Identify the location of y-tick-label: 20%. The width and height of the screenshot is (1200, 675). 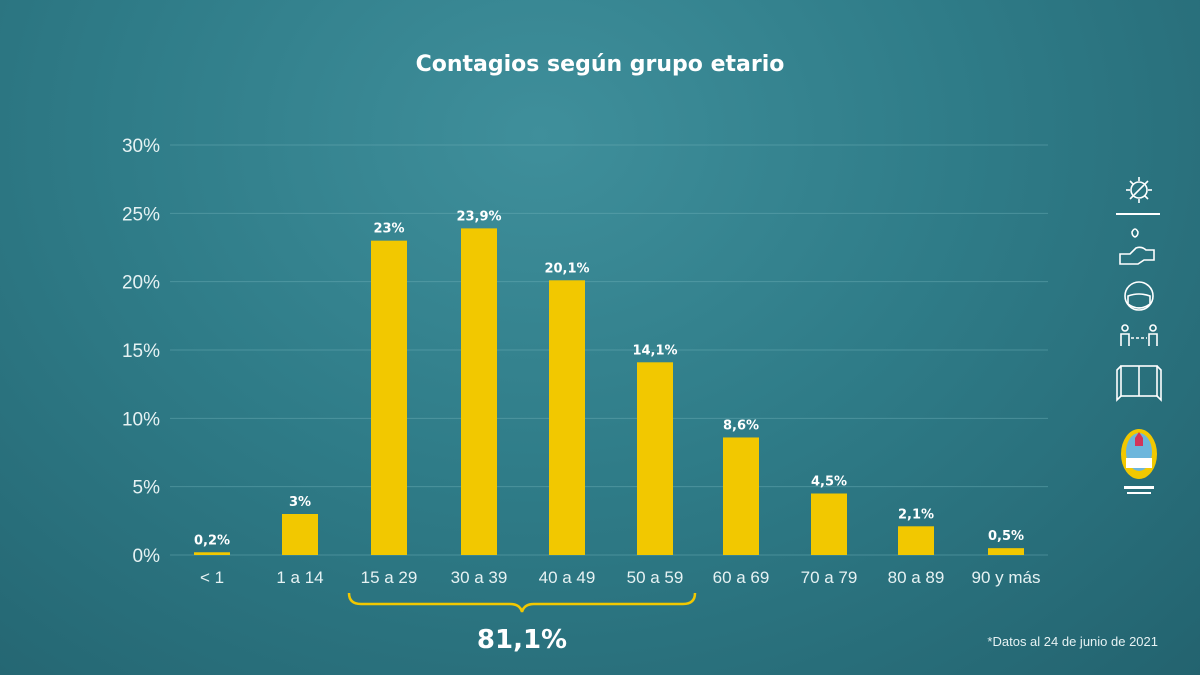
(141, 283).